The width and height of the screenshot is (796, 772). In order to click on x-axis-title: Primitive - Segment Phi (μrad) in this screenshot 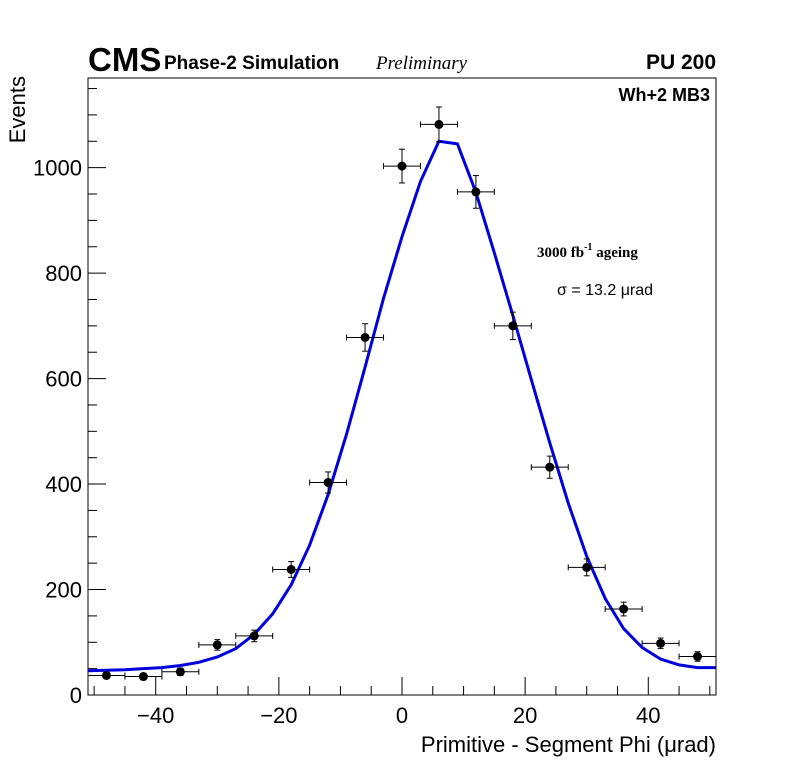, I will do `click(568, 744)`.